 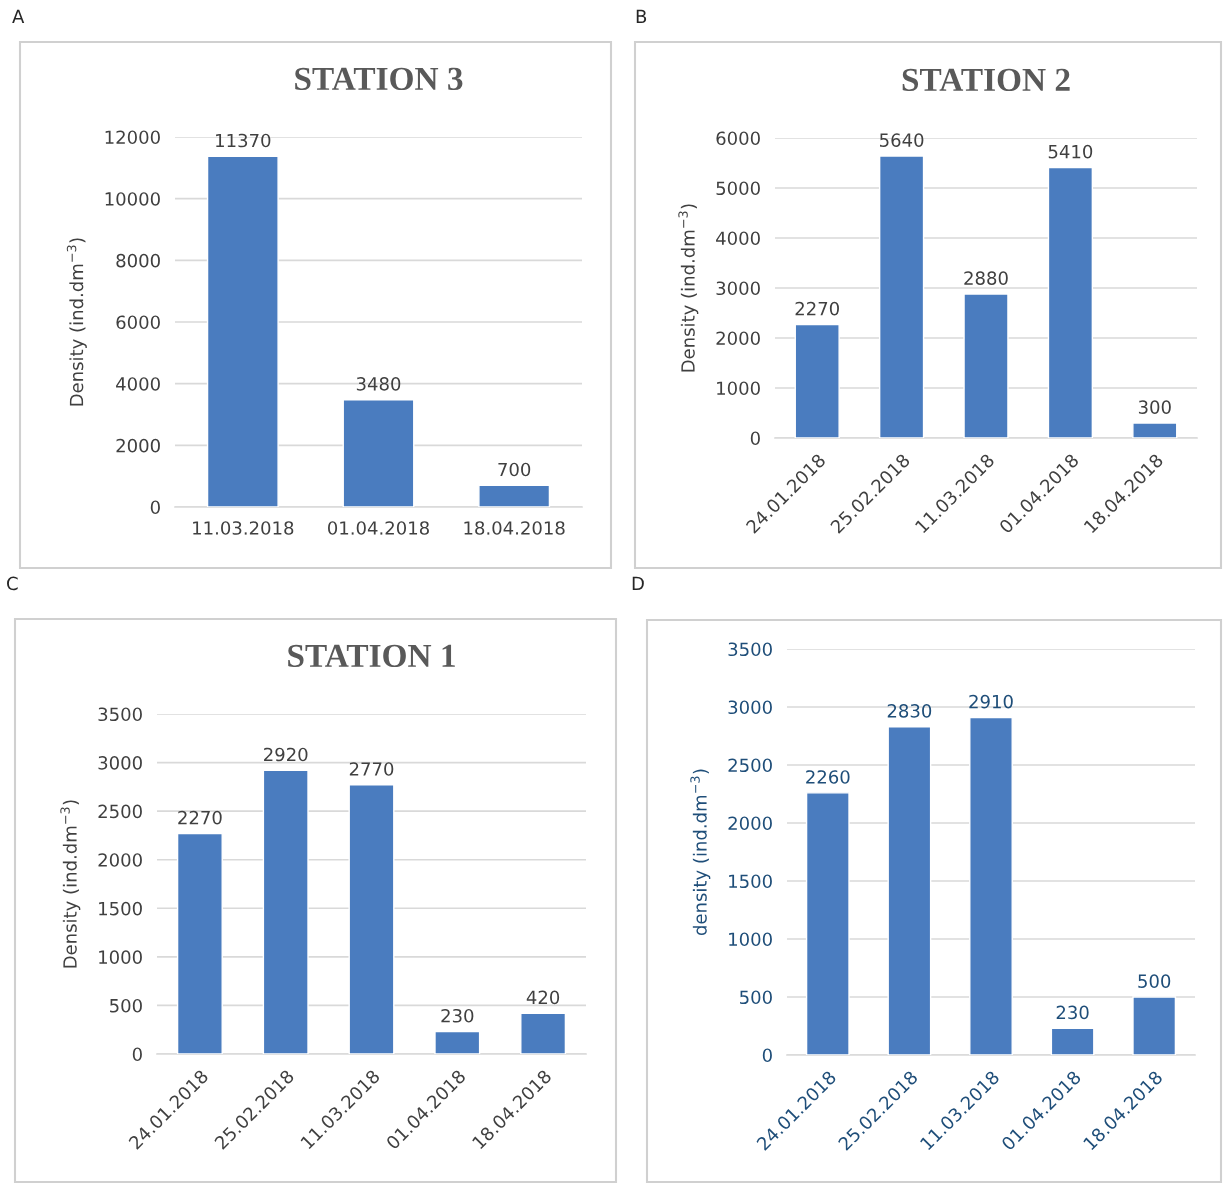 What do you see at coordinates (243, 140) in the screenshot?
I see `data-label: 11370` at bounding box center [243, 140].